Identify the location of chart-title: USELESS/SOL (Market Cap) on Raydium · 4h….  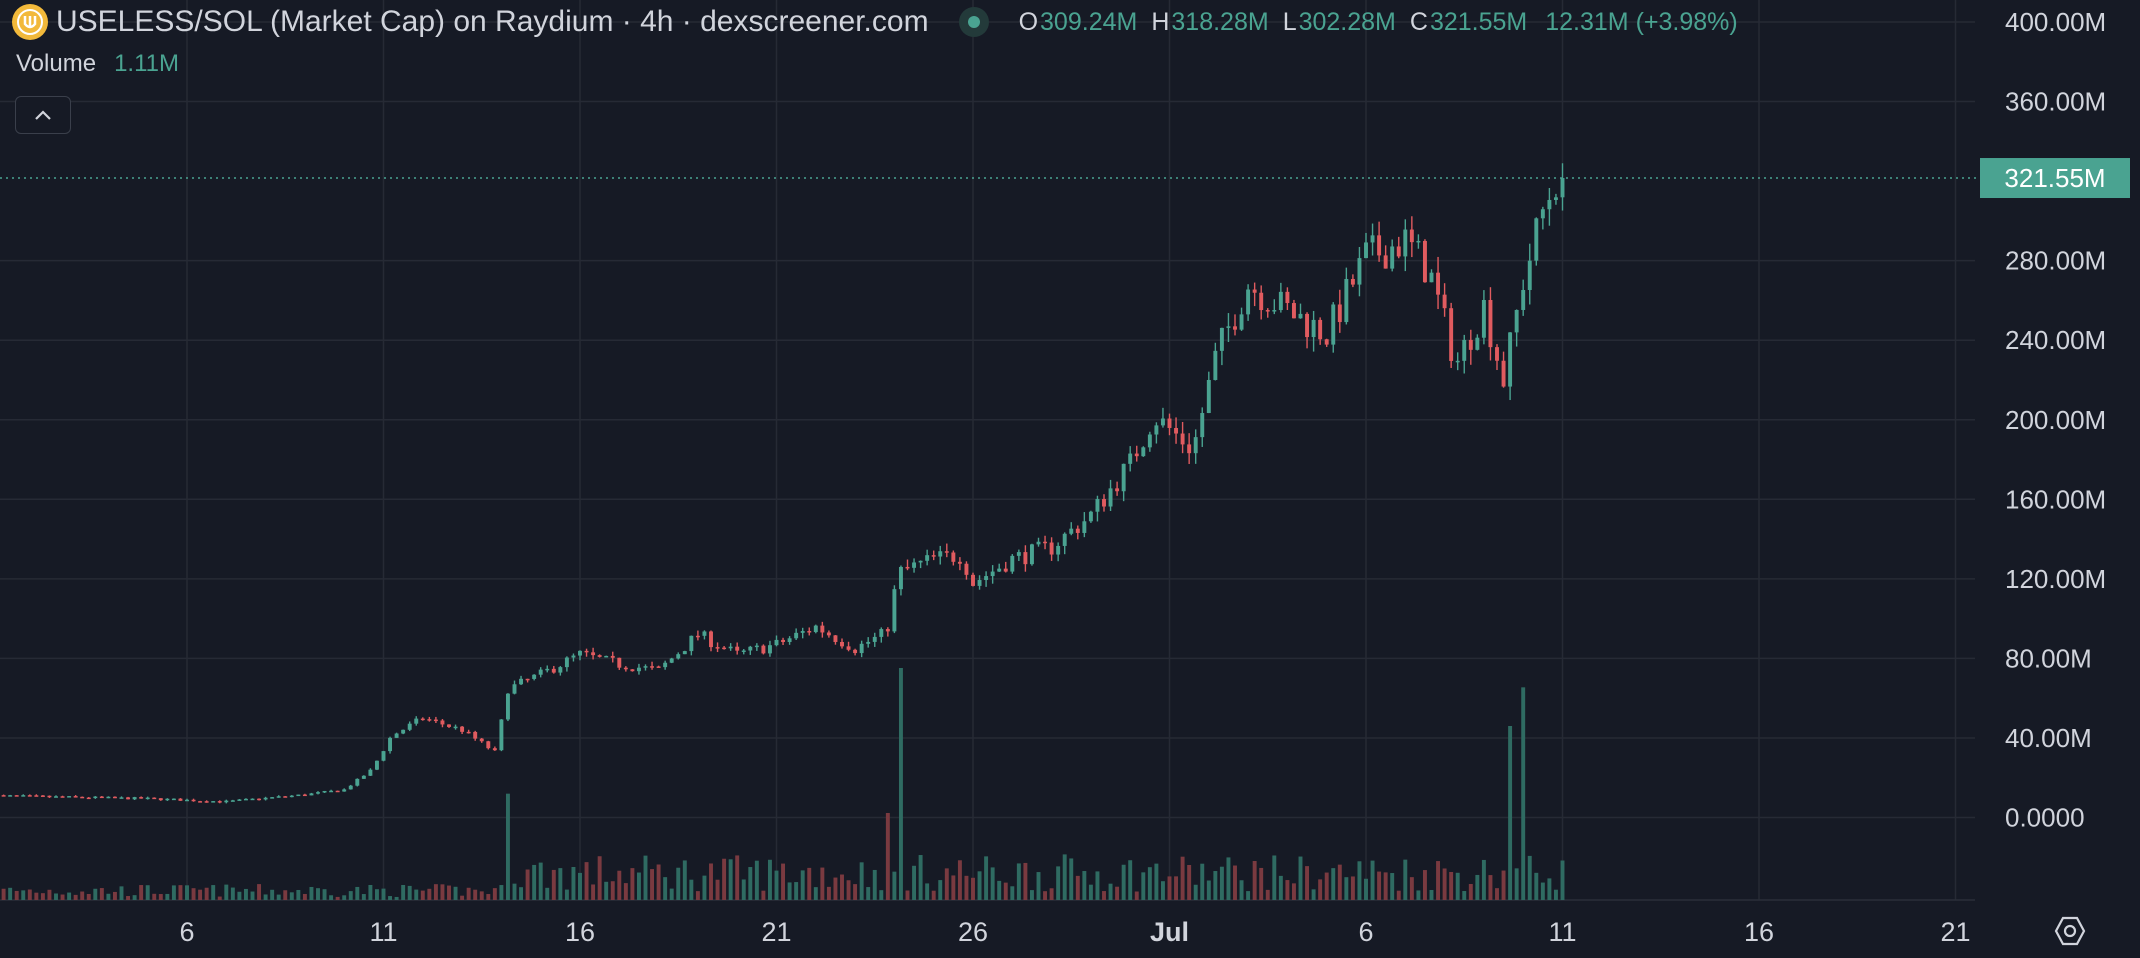
(492, 21).